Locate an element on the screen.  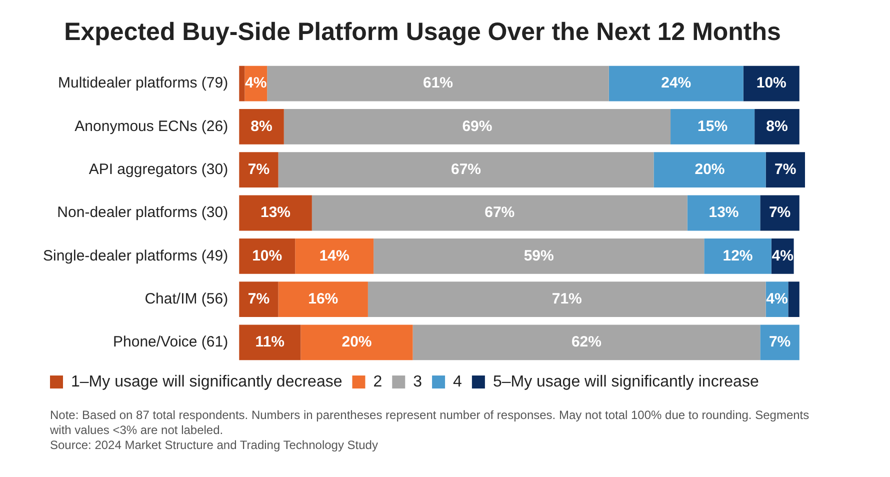
y-tick-label: Phone/Voice (61) is located at coordinates (170, 342).